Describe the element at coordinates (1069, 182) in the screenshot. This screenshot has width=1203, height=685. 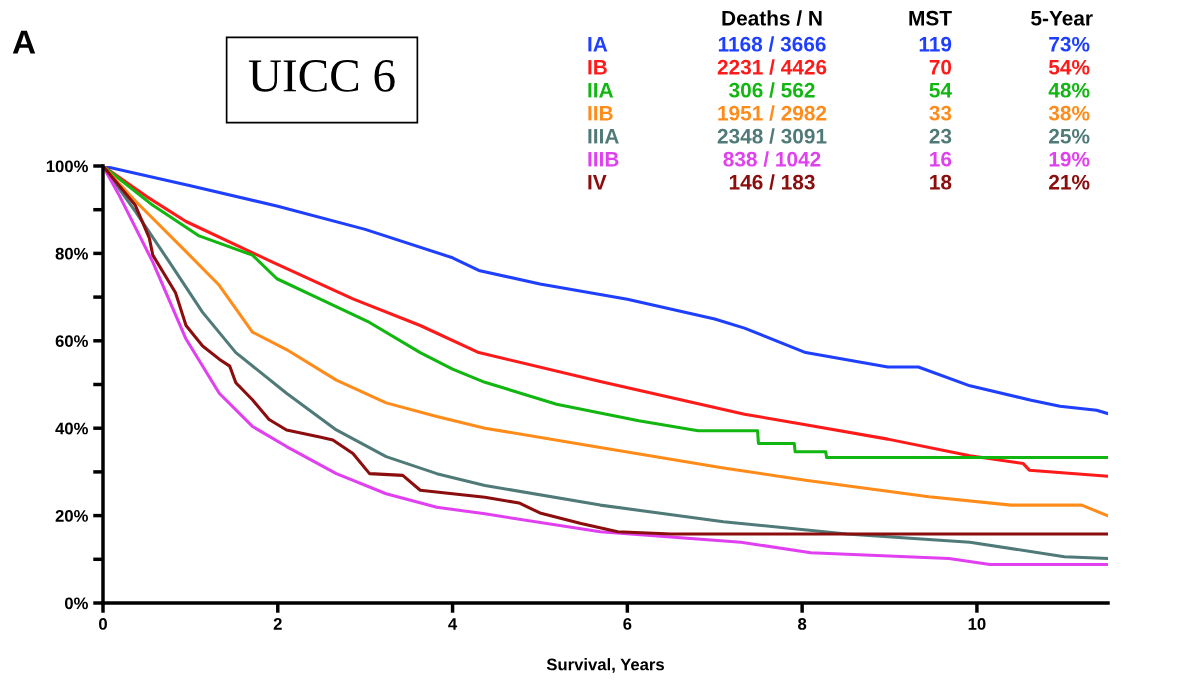
I see `annotation: 21%` at that location.